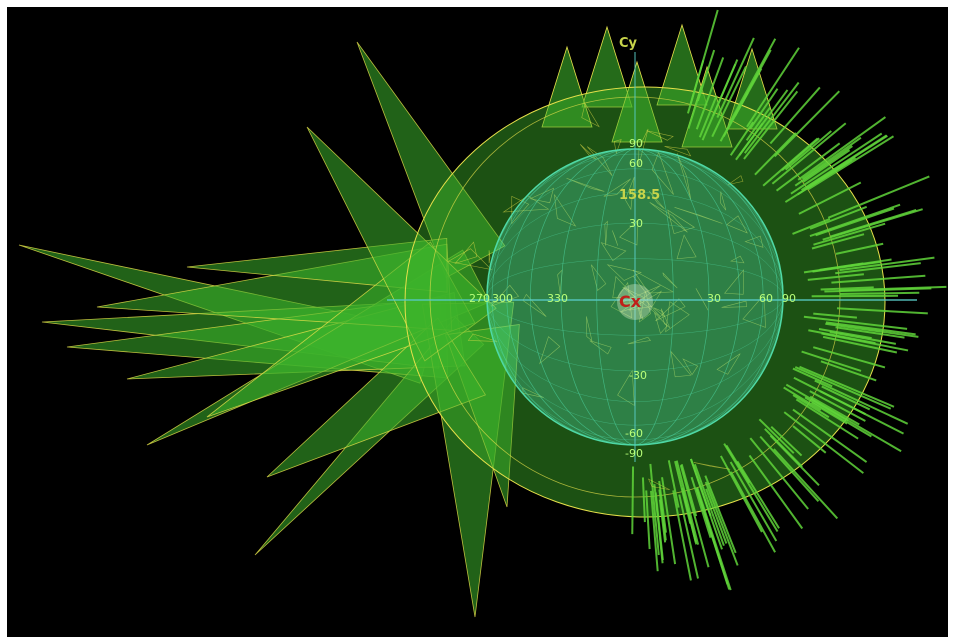 The width and height of the screenshot is (955, 644). Describe the element at coordinates (628, 43) in the screenshot. I see `axis-y-label: Cy` at that location.